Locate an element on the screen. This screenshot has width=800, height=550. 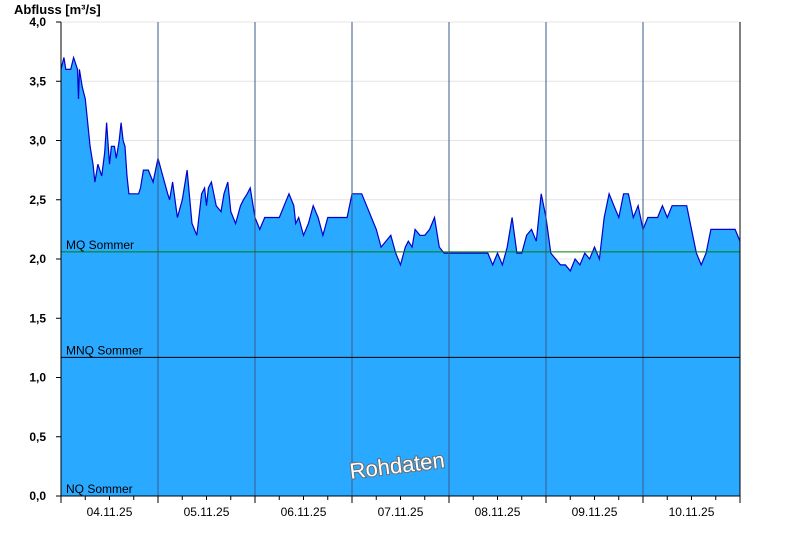
x-tick-label: 09.11.25 is located at coordinates (595, 512).